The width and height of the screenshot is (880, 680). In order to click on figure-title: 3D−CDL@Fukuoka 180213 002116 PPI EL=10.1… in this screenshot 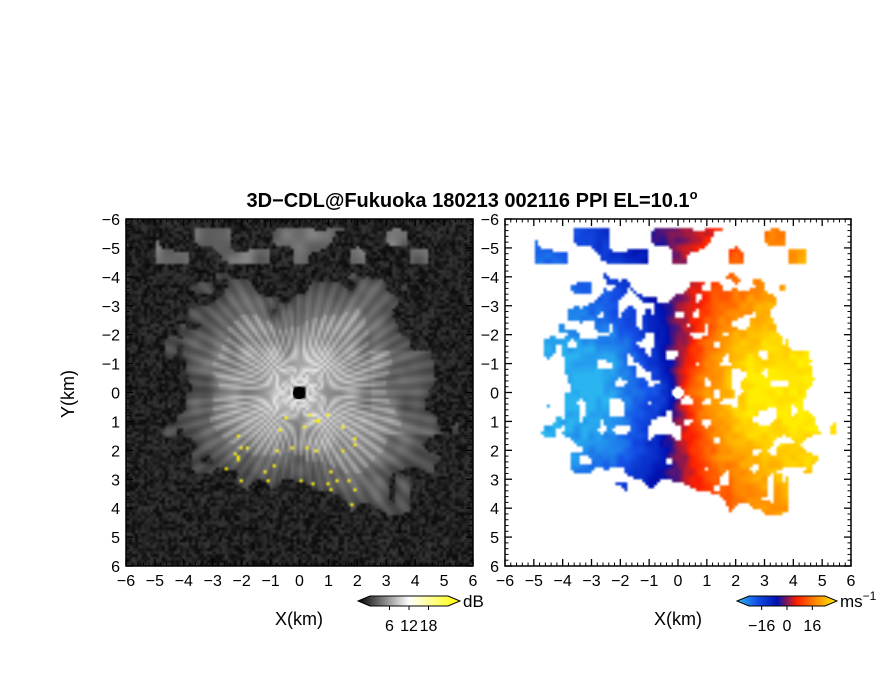, I will do `click(471, 199)`.